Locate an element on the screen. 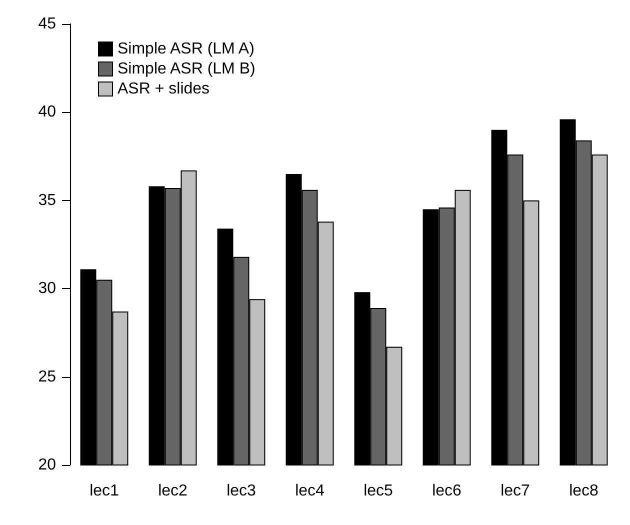 The image size is (630, 525). x-tick-label: lec3 is located at coordinates (241, 491).